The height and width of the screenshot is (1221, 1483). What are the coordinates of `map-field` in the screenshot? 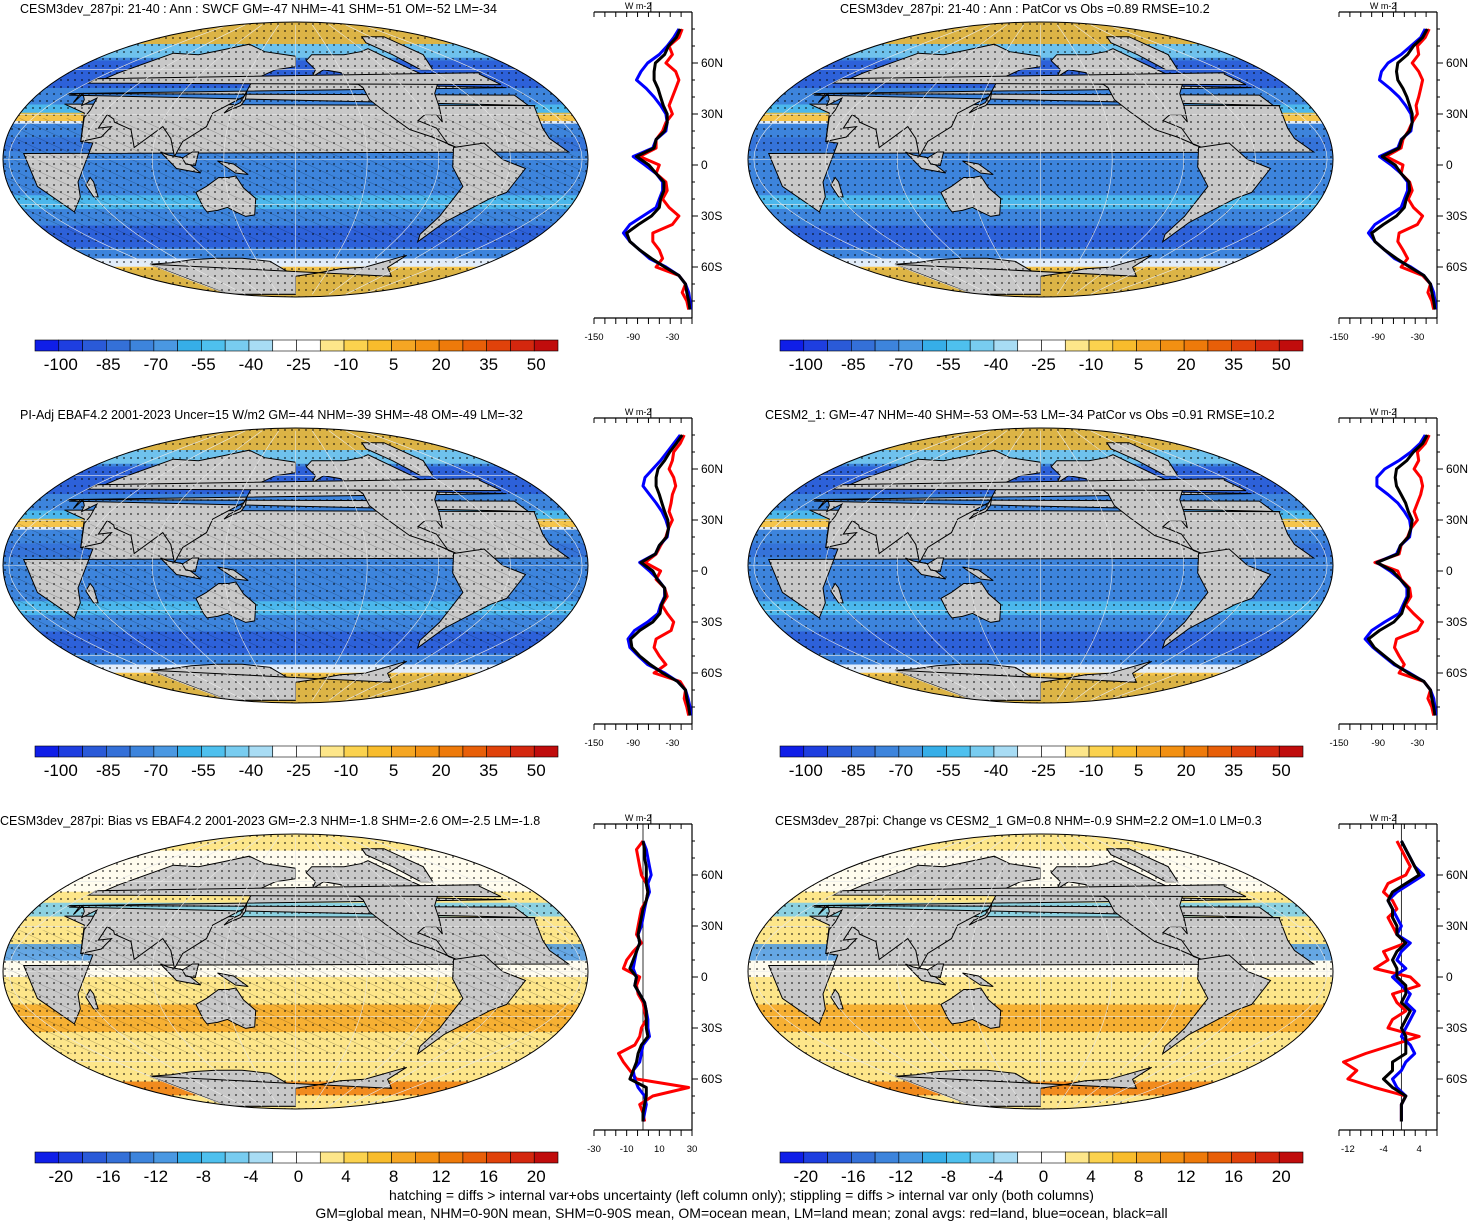 It's located at (1040, 159).